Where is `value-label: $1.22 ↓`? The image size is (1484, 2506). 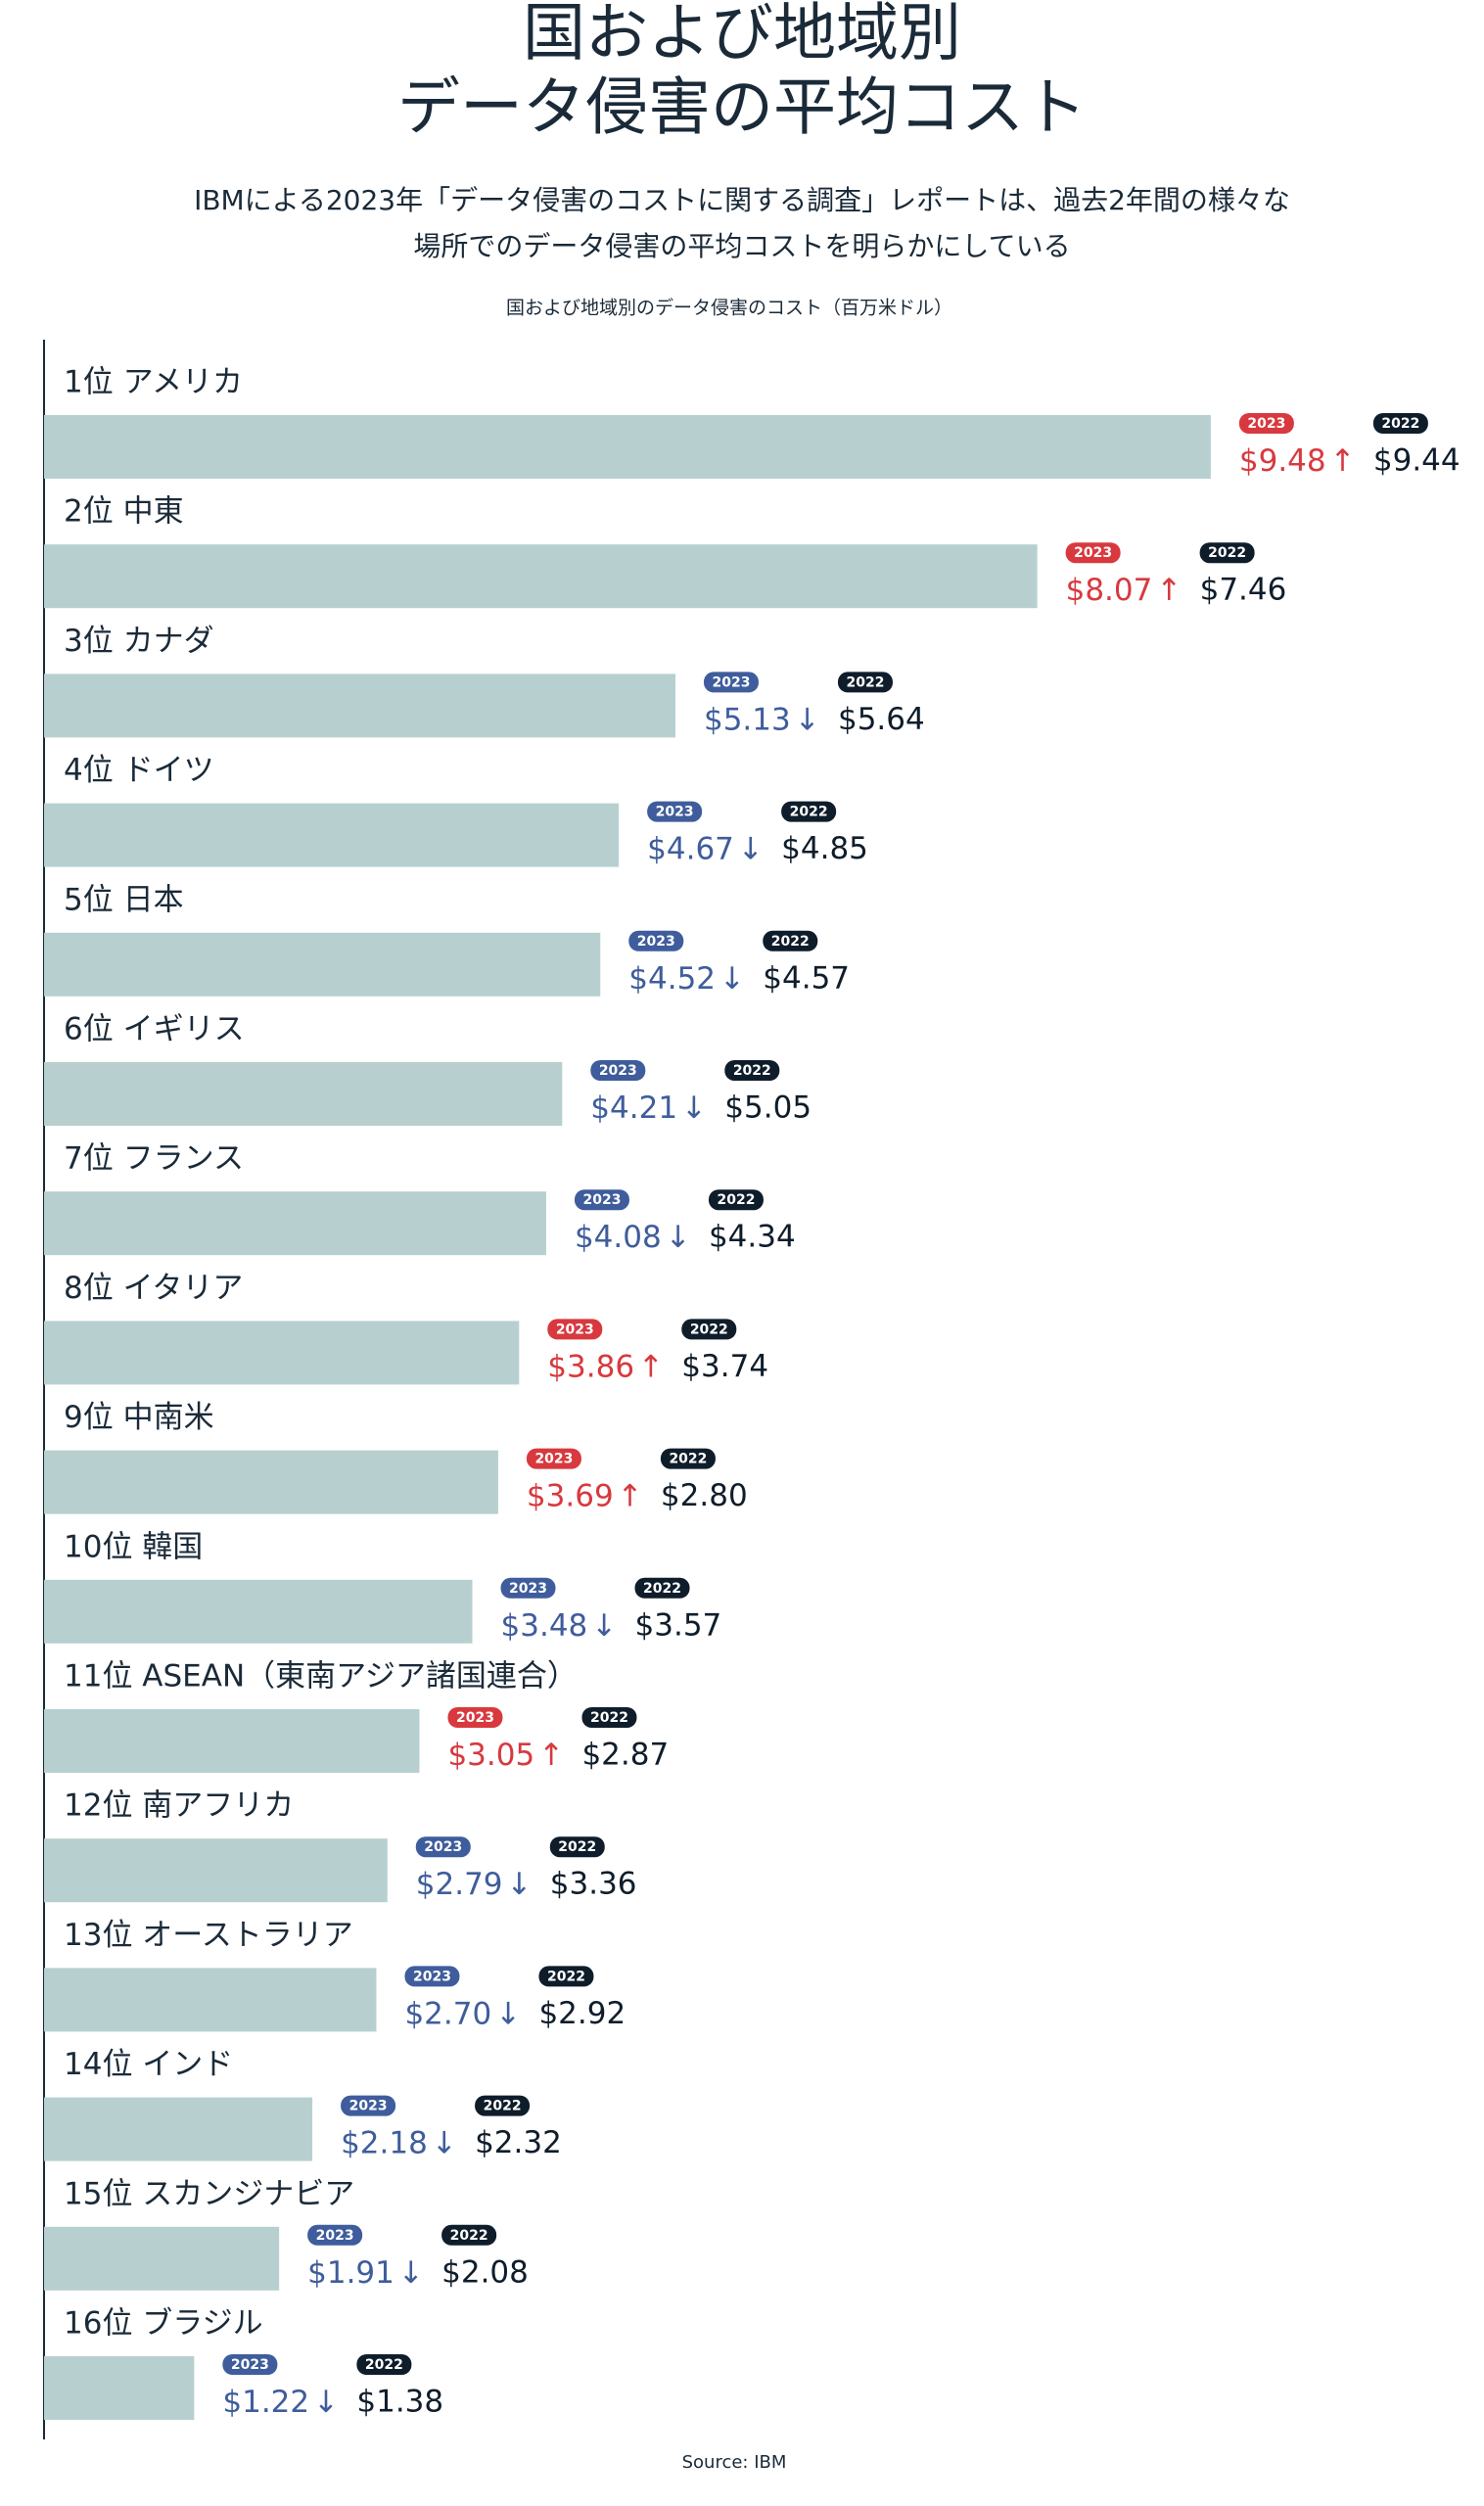
value-label: $1.22 ↓ is located at coordinates (280, 2402).